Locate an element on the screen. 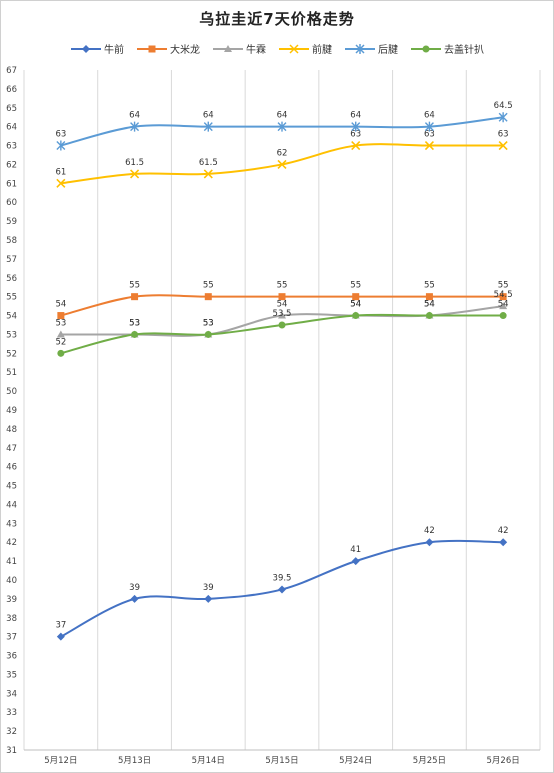 The width and height of the screenshot is (554, 773). y-tick-label: 65 is located at coordinates (11, 109).